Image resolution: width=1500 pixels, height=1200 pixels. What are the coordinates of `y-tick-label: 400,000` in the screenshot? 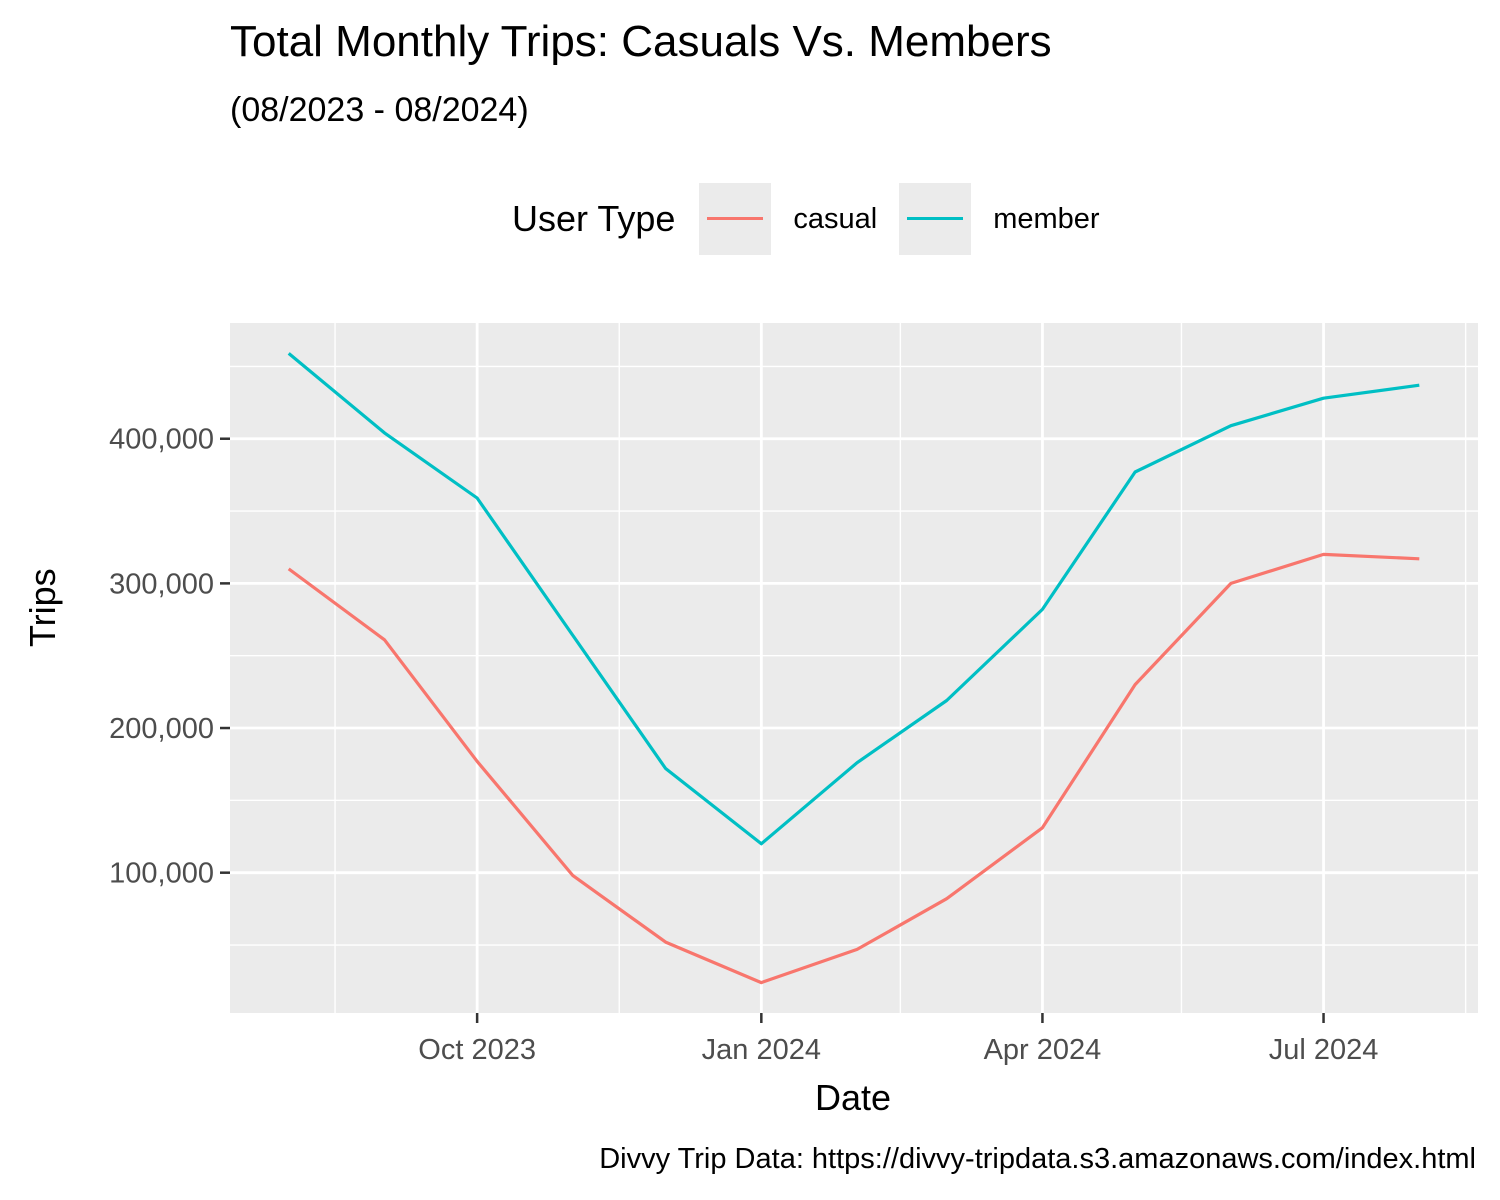 It's located at (161, 440).